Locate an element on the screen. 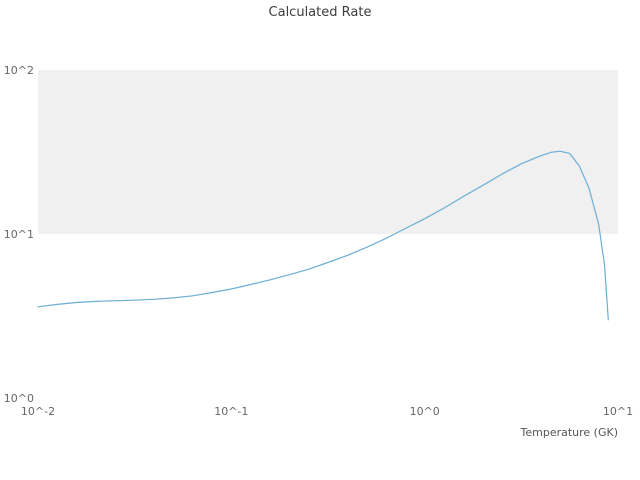 The image size is (640, 480). y-tick-label: 10^1 is located at coordinates (19, 234).